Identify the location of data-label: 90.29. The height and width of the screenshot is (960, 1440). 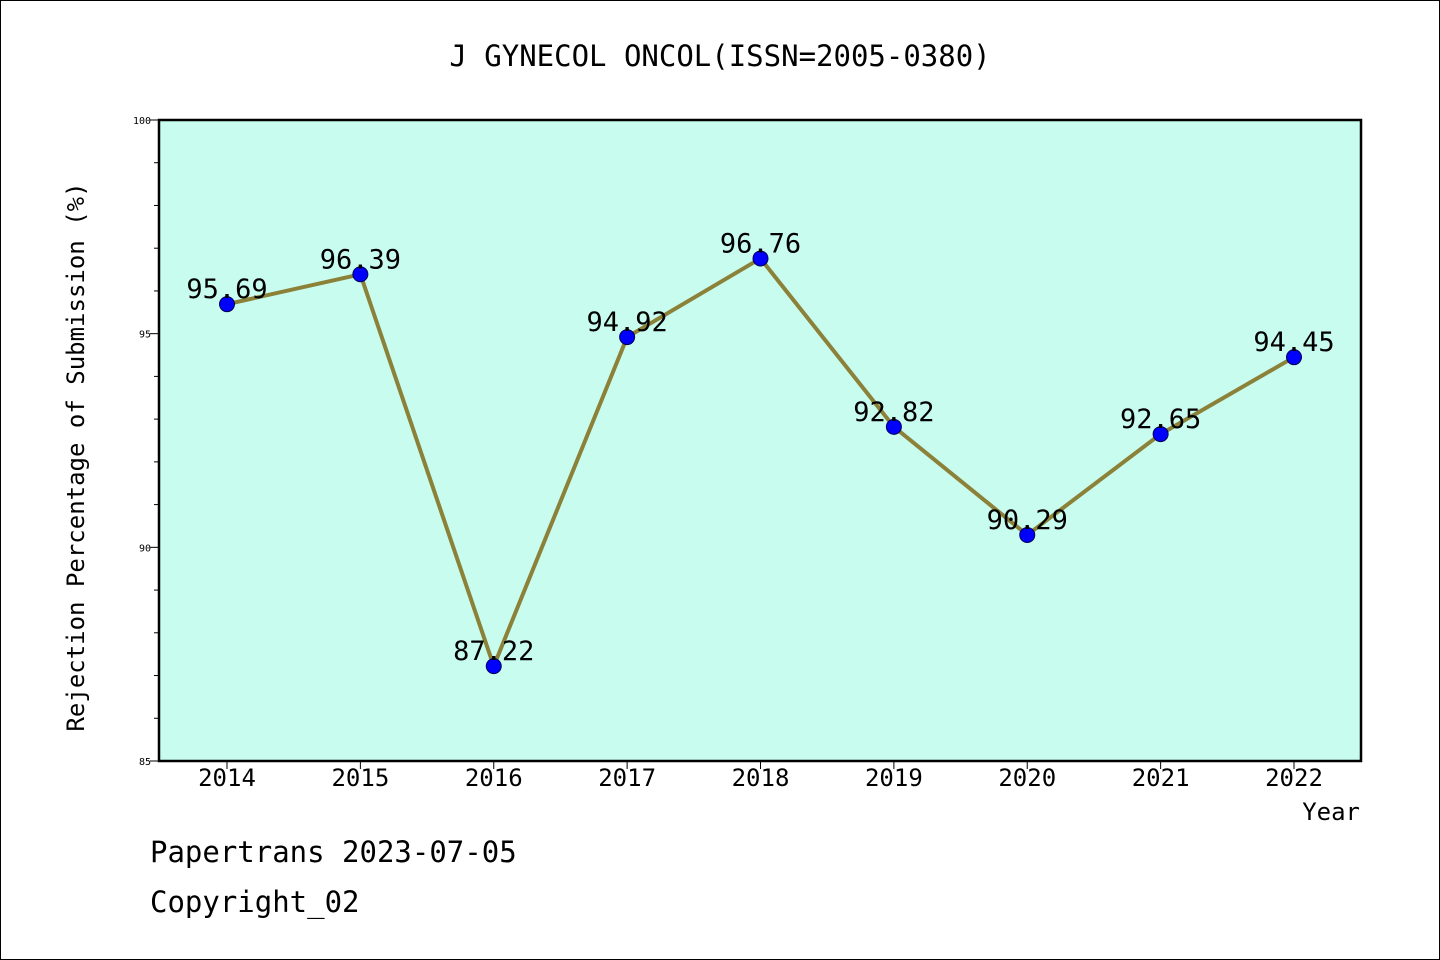
(1027, 520).